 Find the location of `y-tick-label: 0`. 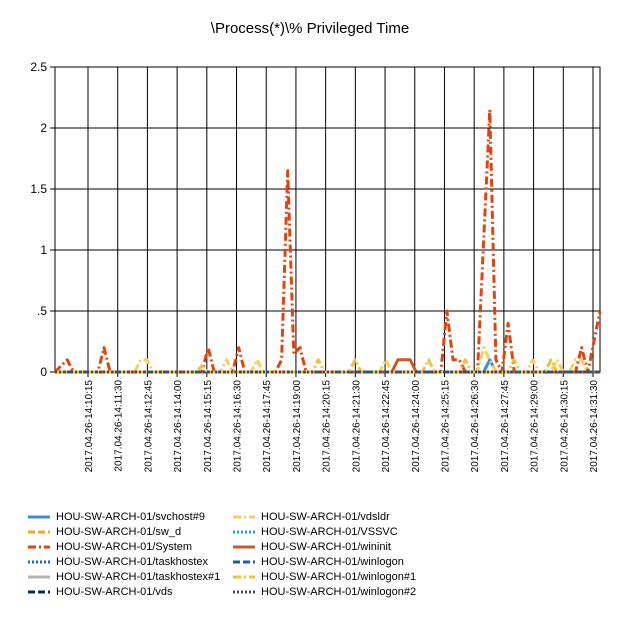

y-tick-label: 0 is located at coordinates (43, 372).